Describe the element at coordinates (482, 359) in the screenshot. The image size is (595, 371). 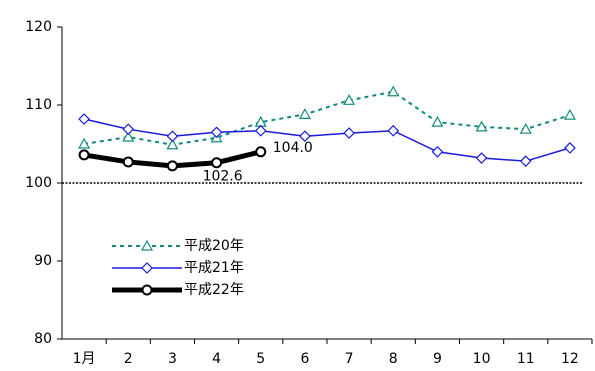
I see `x-tick-label: 10` at that location.